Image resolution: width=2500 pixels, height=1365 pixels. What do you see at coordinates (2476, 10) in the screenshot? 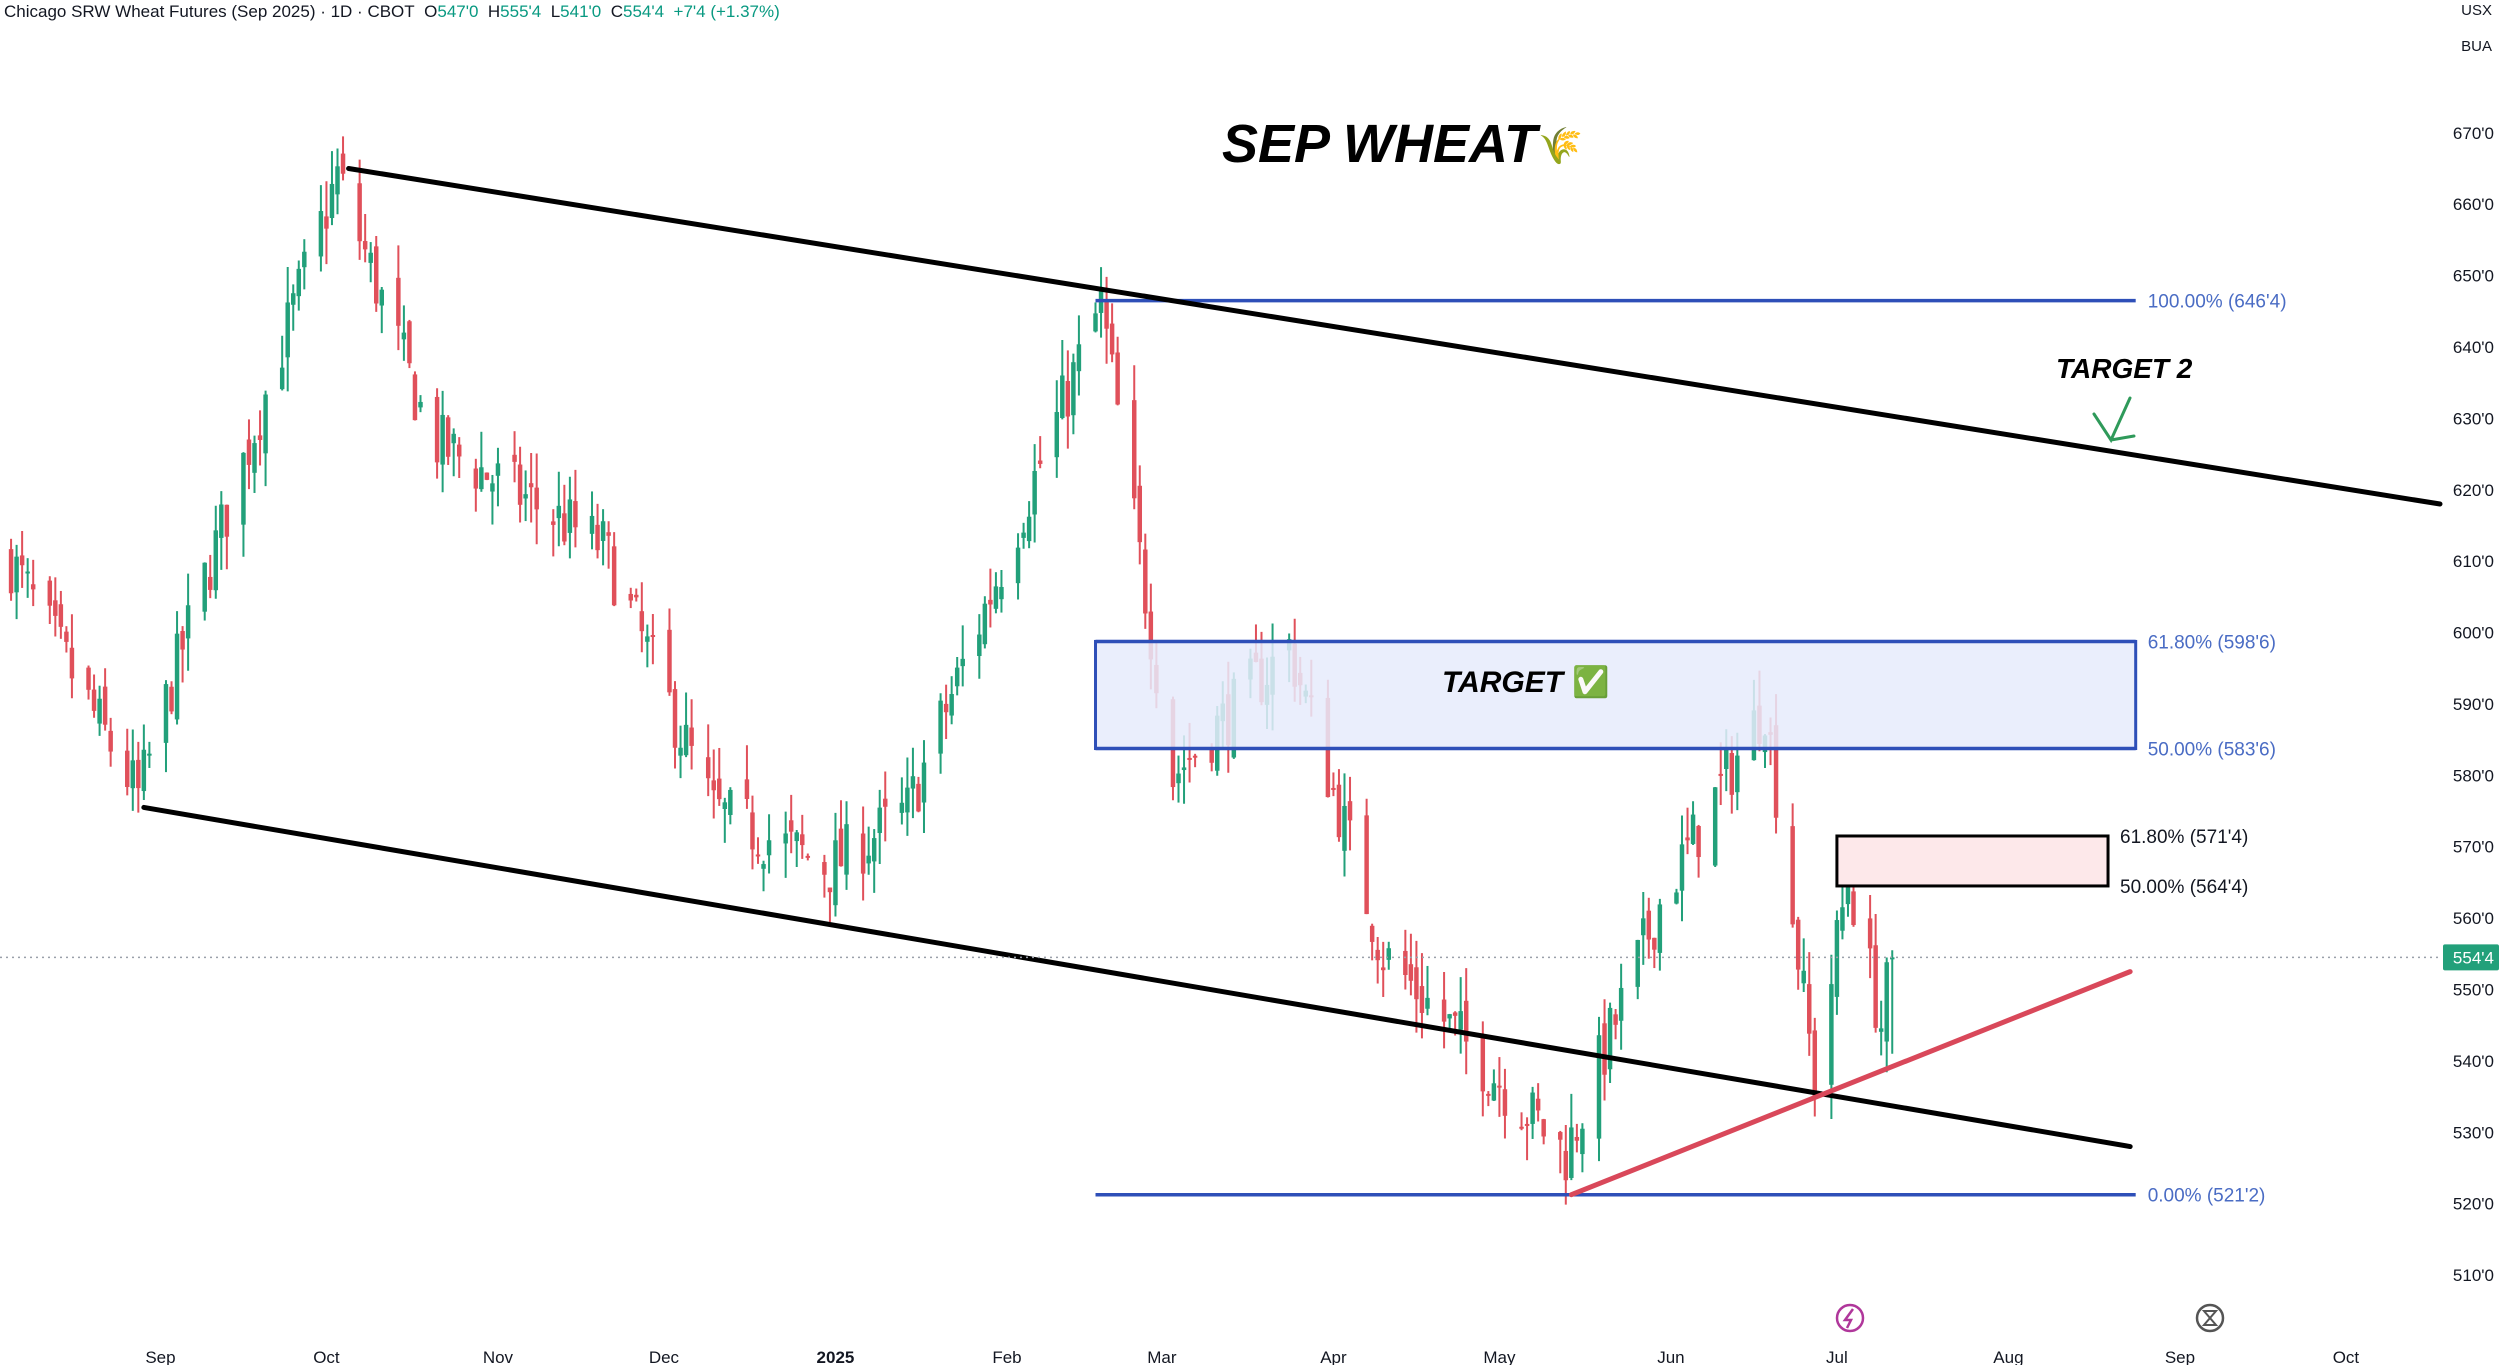
I see `currency-label: USX` at bounding box center [2476, 10].